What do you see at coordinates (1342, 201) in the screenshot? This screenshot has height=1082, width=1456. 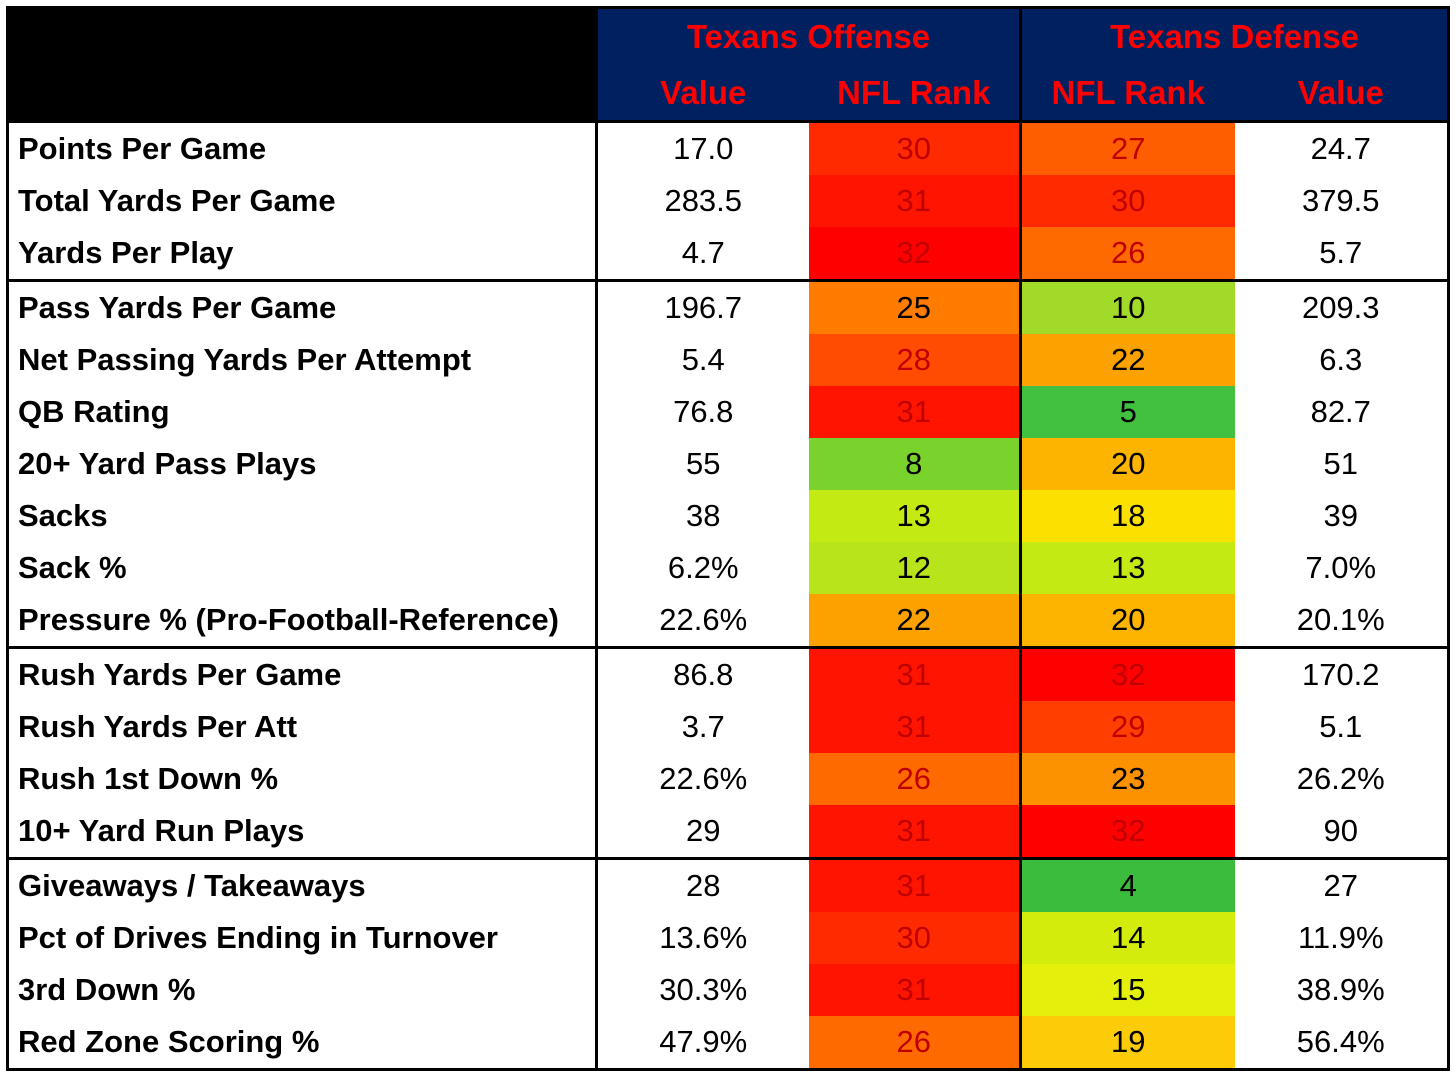 I see `defense-value-cell: 379.5` at bounding box center [1342, 201].